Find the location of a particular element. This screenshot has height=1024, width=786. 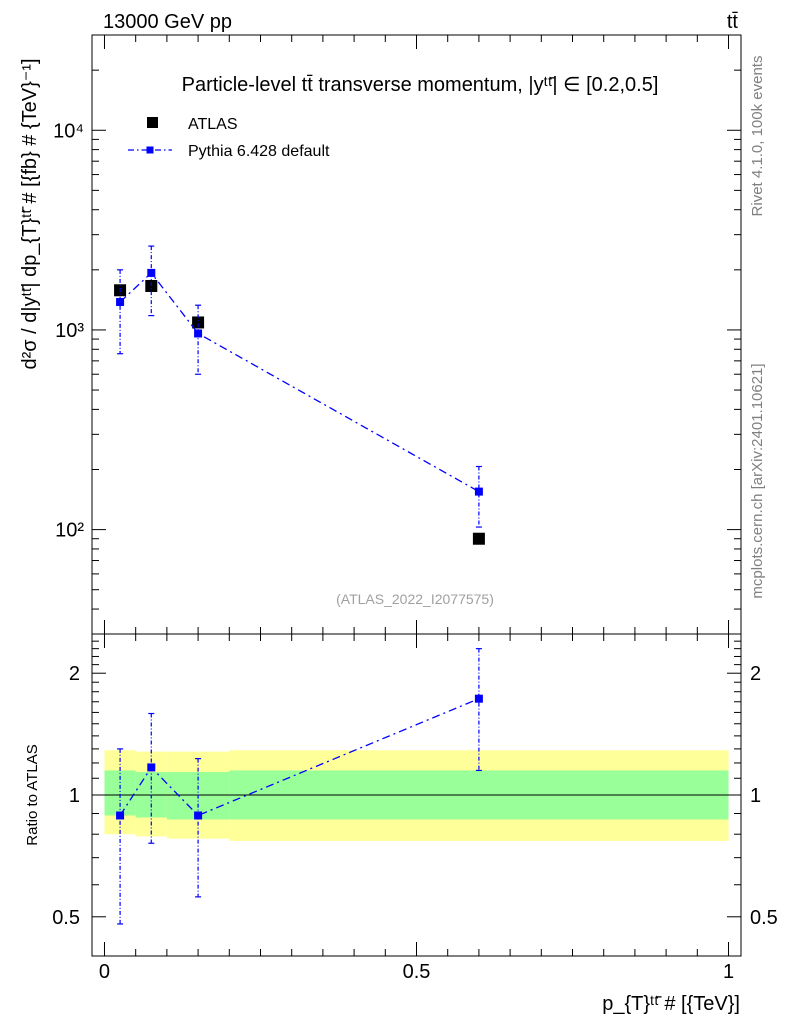

ratio-y-tick-label-right: 1 is located at coordinates (755, 796).